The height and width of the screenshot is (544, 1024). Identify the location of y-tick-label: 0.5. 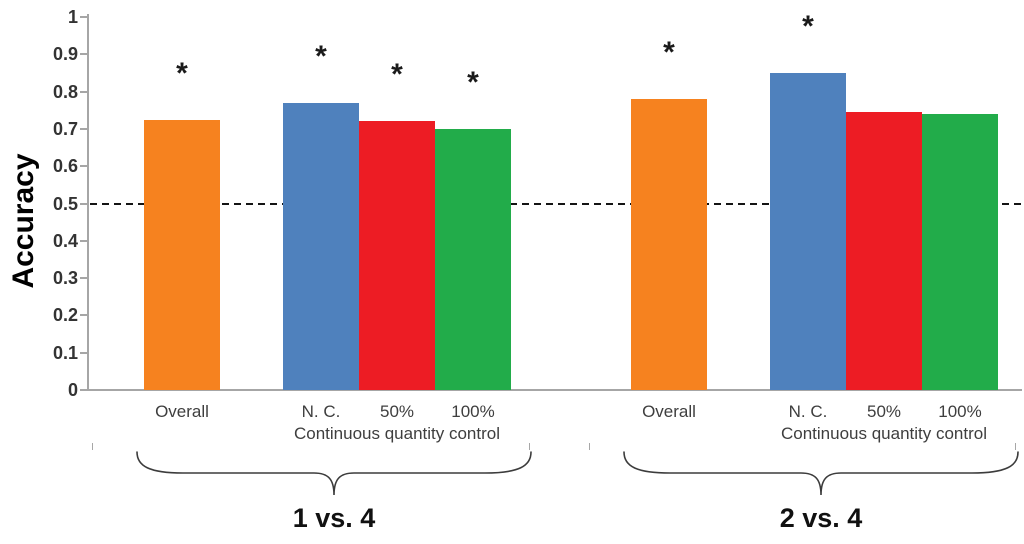
(65, 203).